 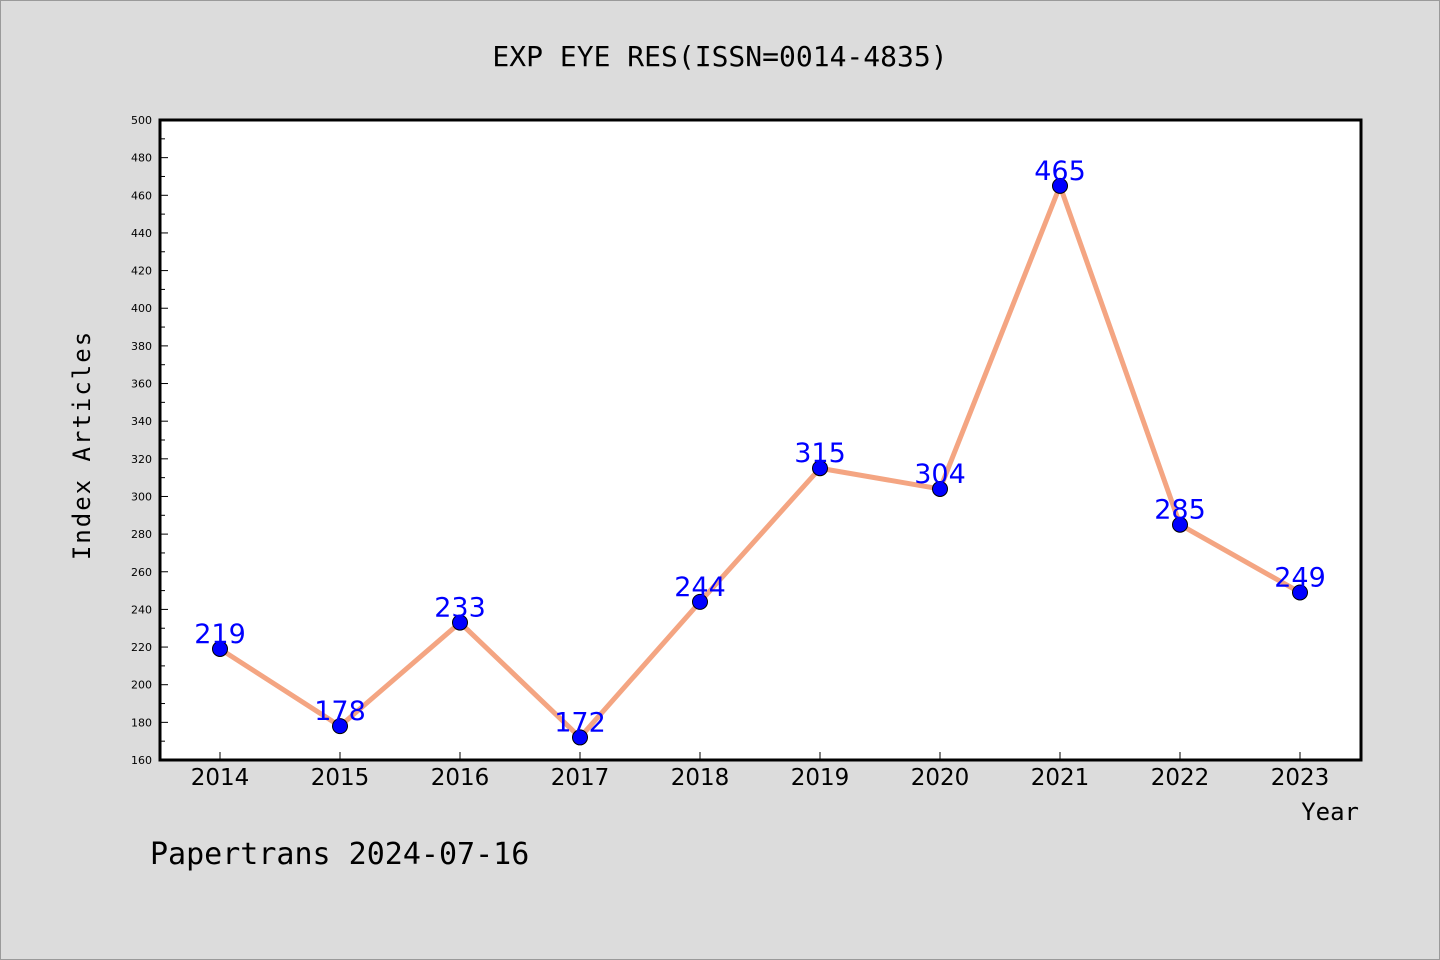 What do you see at coordinates (141, 647) in the screenshot?
I see `y-tick-label: 220` at bounding box center [141, 647].